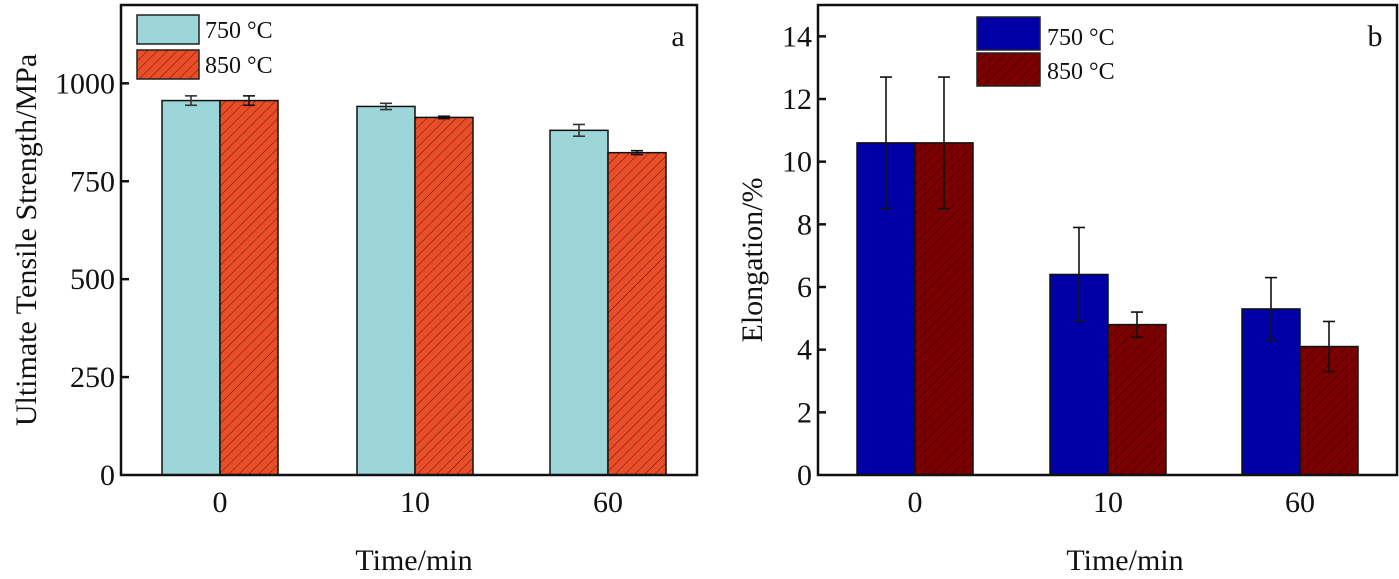 The height and width of the screenshot is (579, 1399). I want to click on panel-a-y-tick-label: 250, so click(92, 377).